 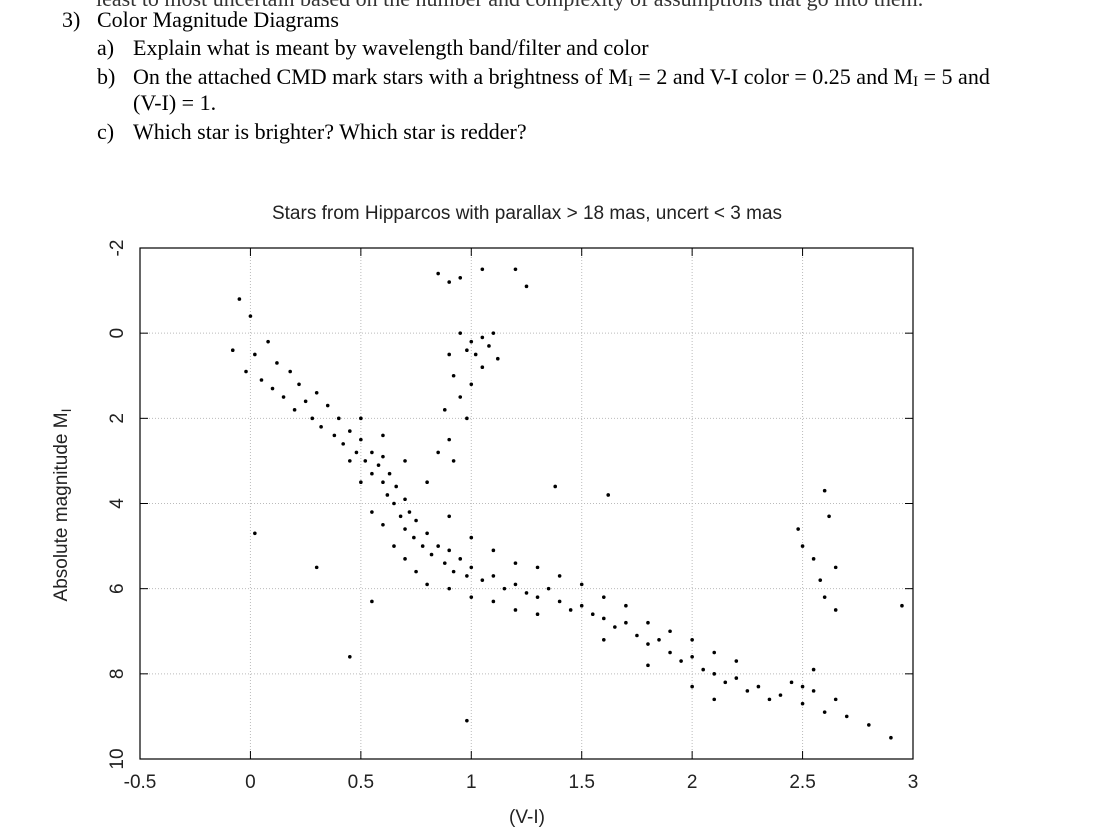 I want to click on y-label-main: Absolute magnitude M, so click(x=61, y=506).